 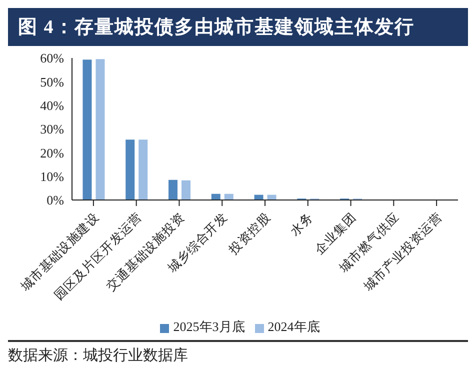 What do you see at coordinates (52, 105) in the screenshot?
I see `y-tick-label: 40%` at bounding box center [52, 105].